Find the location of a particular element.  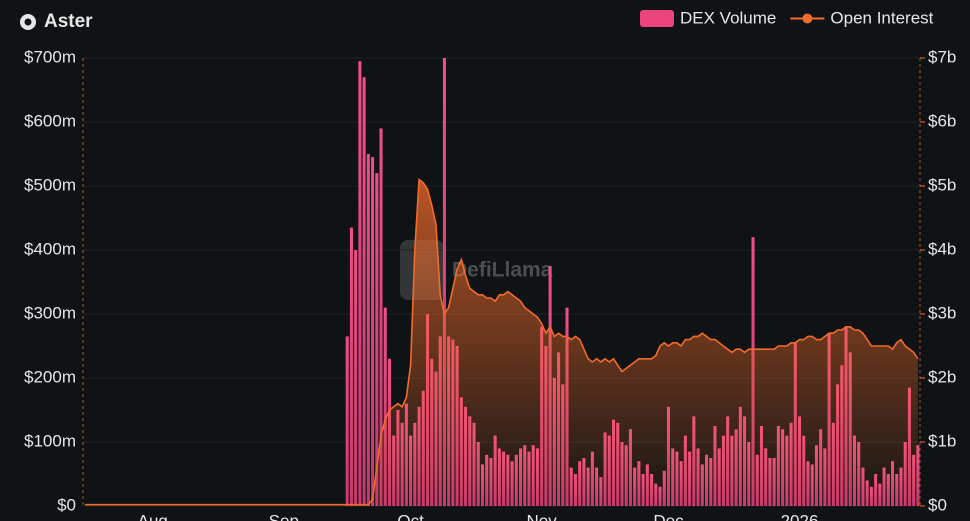

y2-tick-label: $3b is located at coordinates (942, 312).